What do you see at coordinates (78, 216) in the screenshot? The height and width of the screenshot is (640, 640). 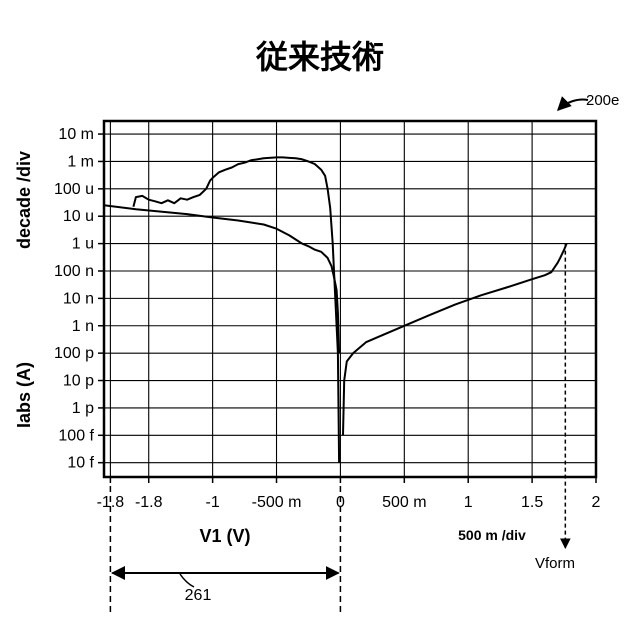 I see `y-tick-label: 10 u` at bounding box center [78, 216].